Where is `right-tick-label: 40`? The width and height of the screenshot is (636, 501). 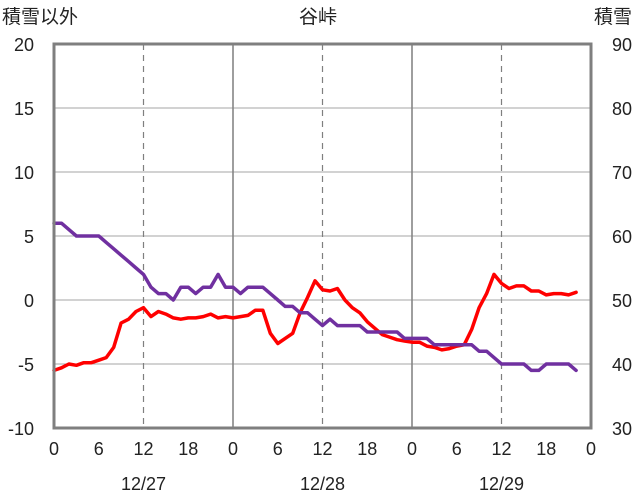
right-tick-label: 40 is located at coordinates (622, 365).